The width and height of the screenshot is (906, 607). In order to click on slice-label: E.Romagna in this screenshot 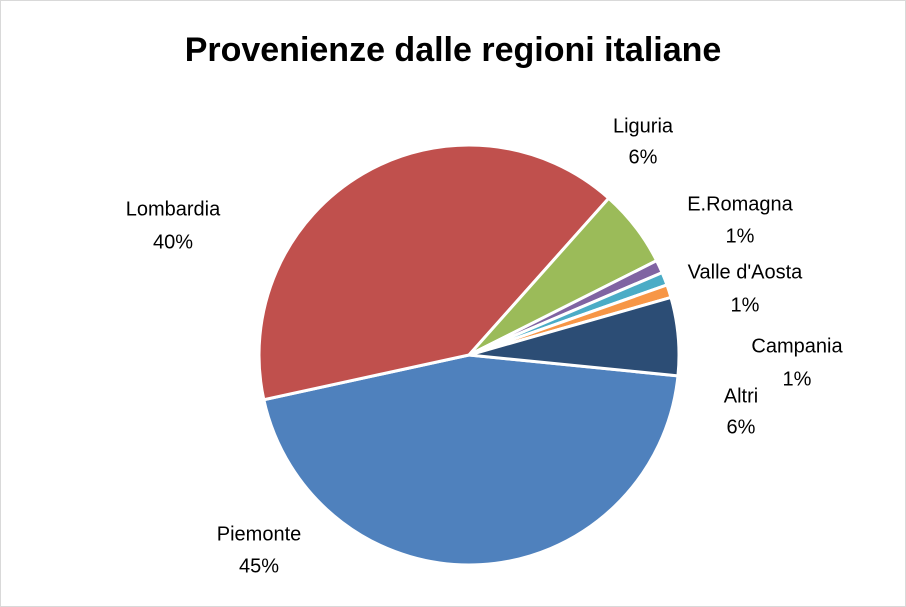, I will do `click(740, 204)`.